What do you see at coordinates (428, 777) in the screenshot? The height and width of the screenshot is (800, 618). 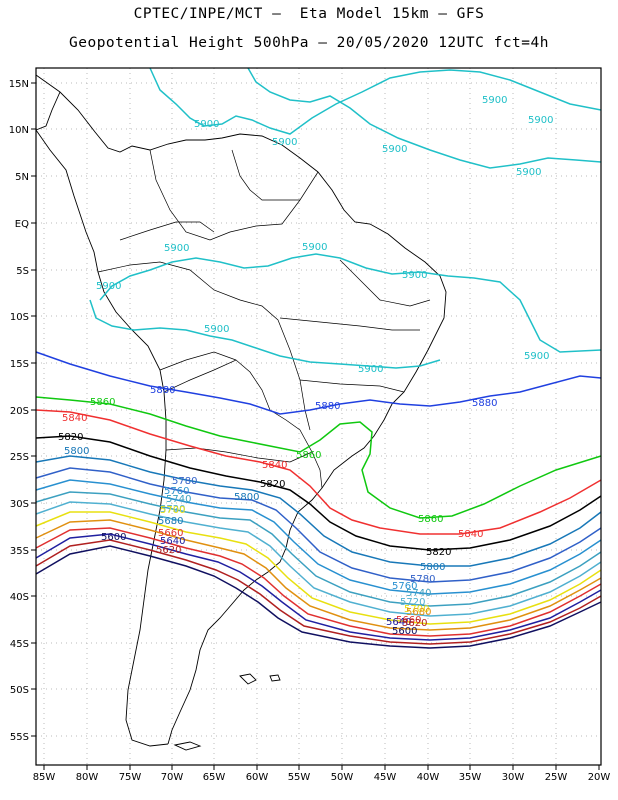 I see `lon-tick-label: 40W` at bounding box center [428, 777].